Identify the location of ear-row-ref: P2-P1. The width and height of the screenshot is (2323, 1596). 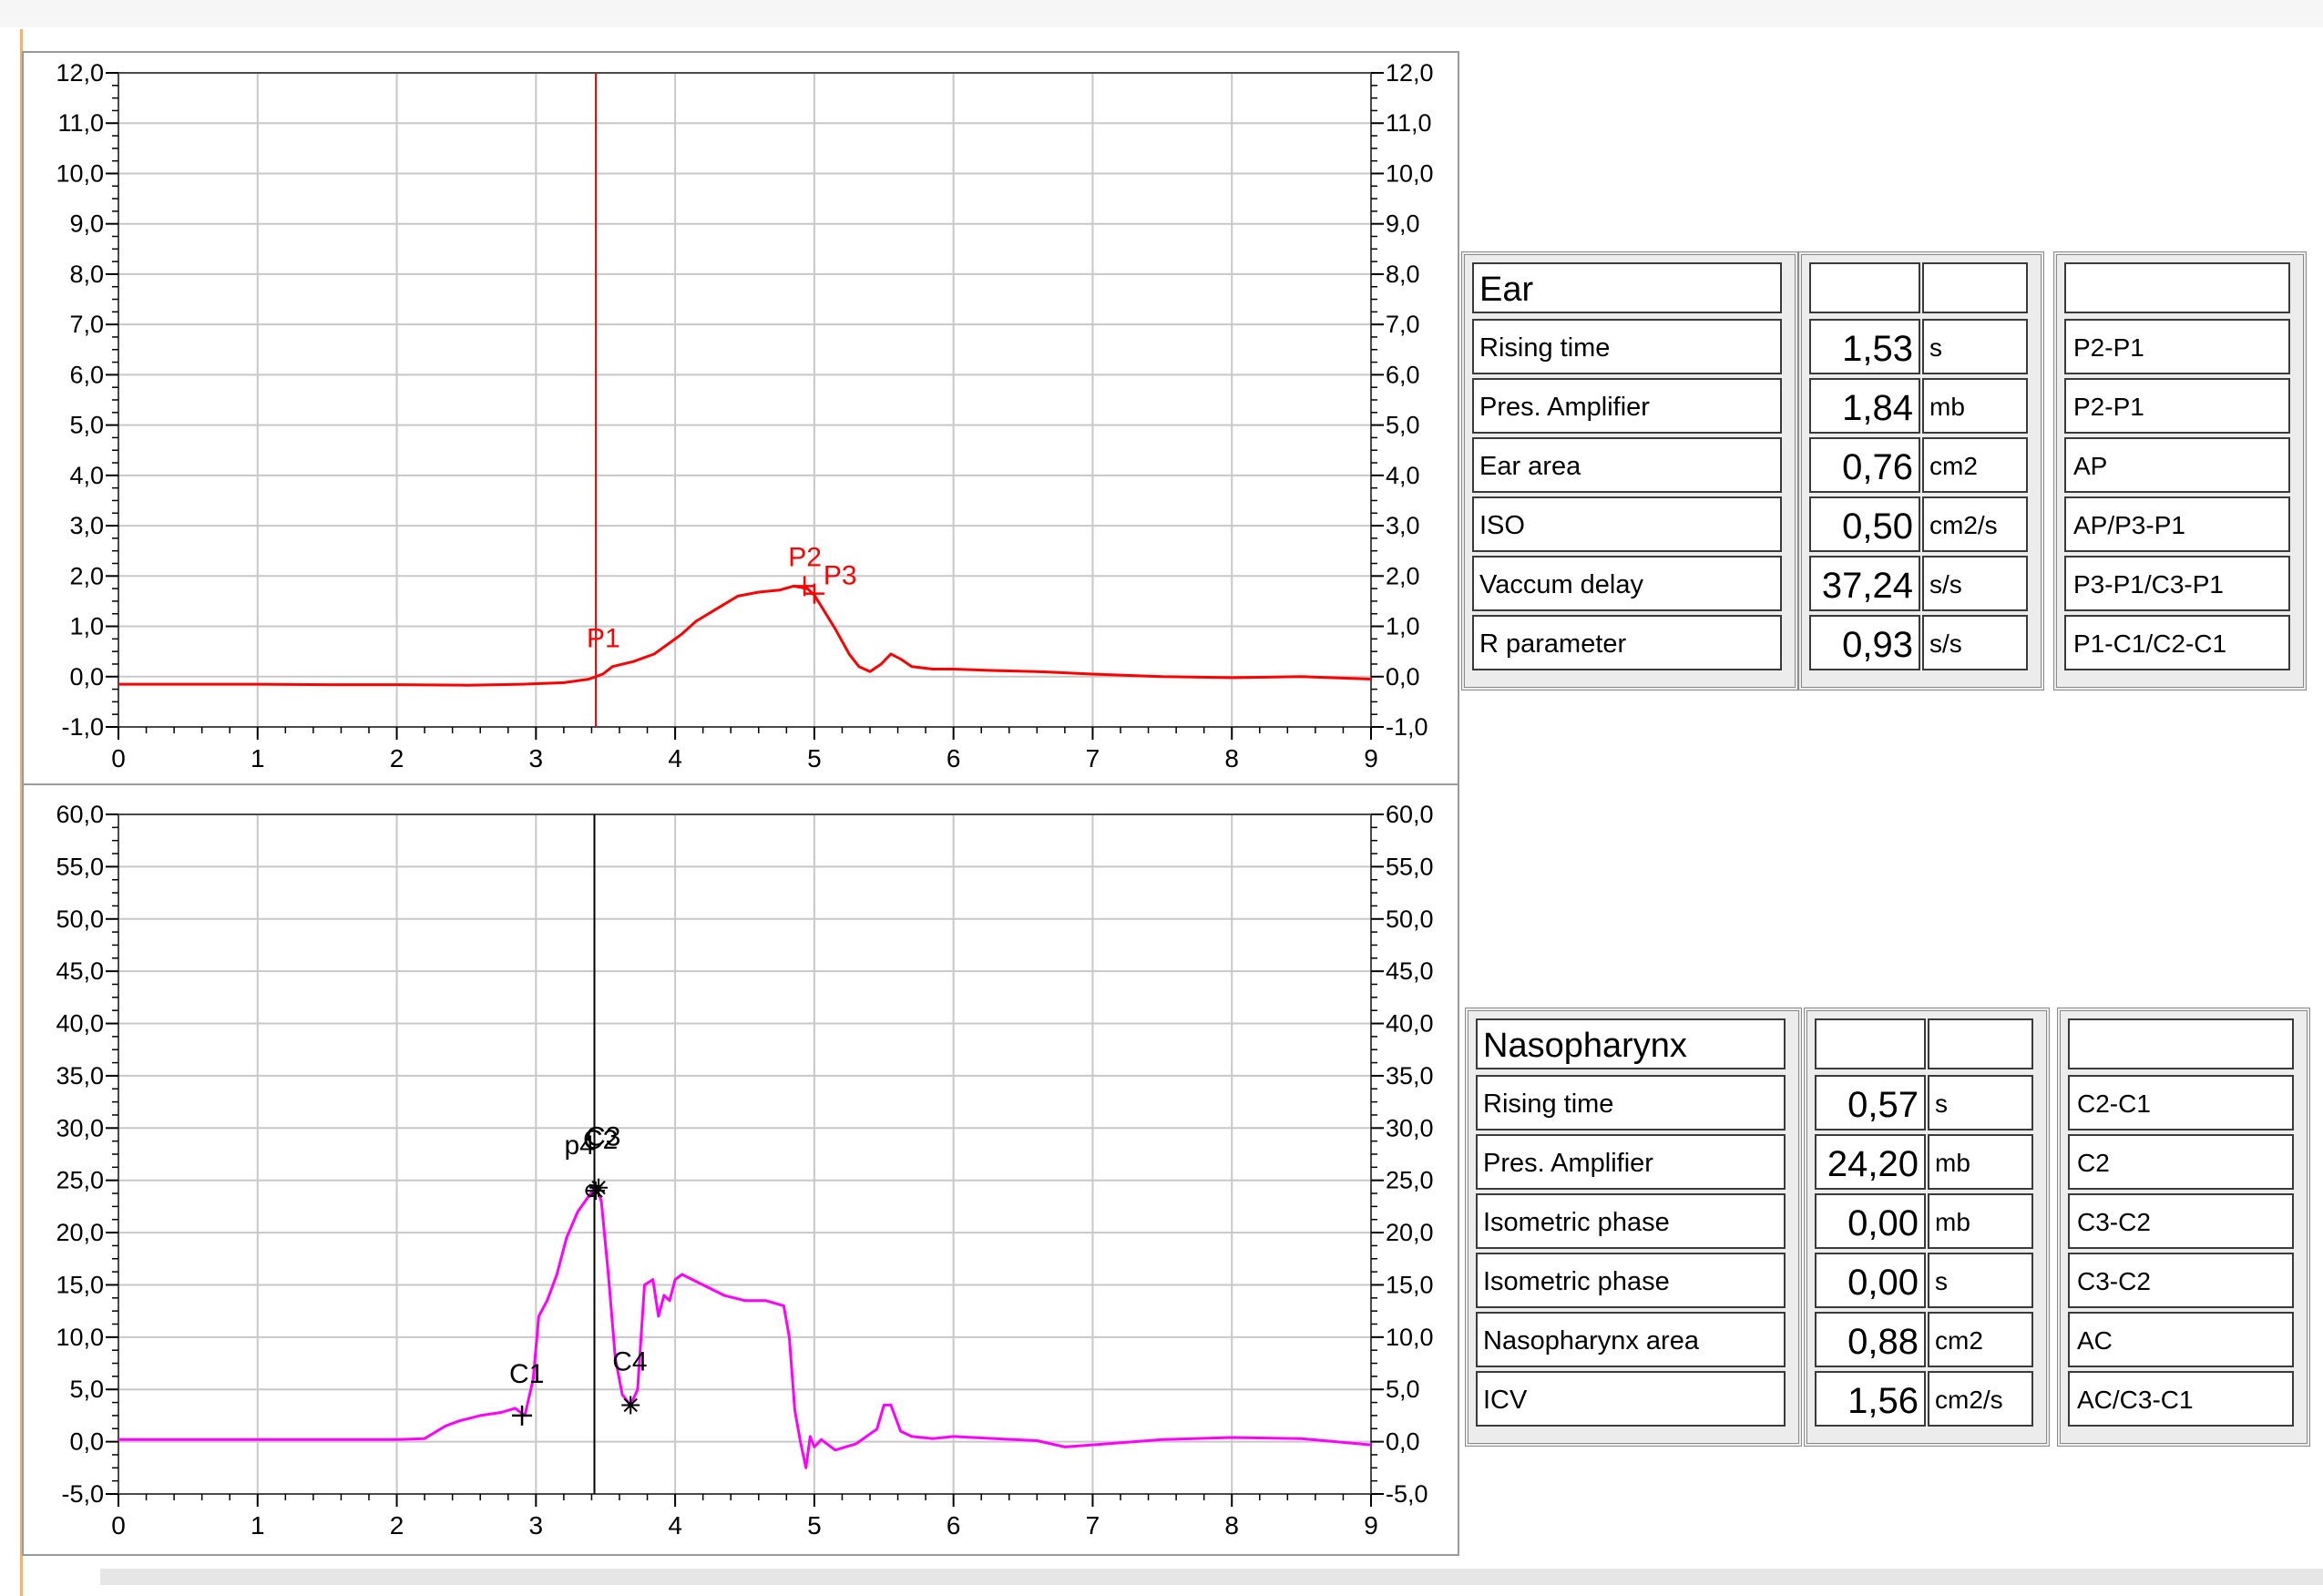
(2177, 406).